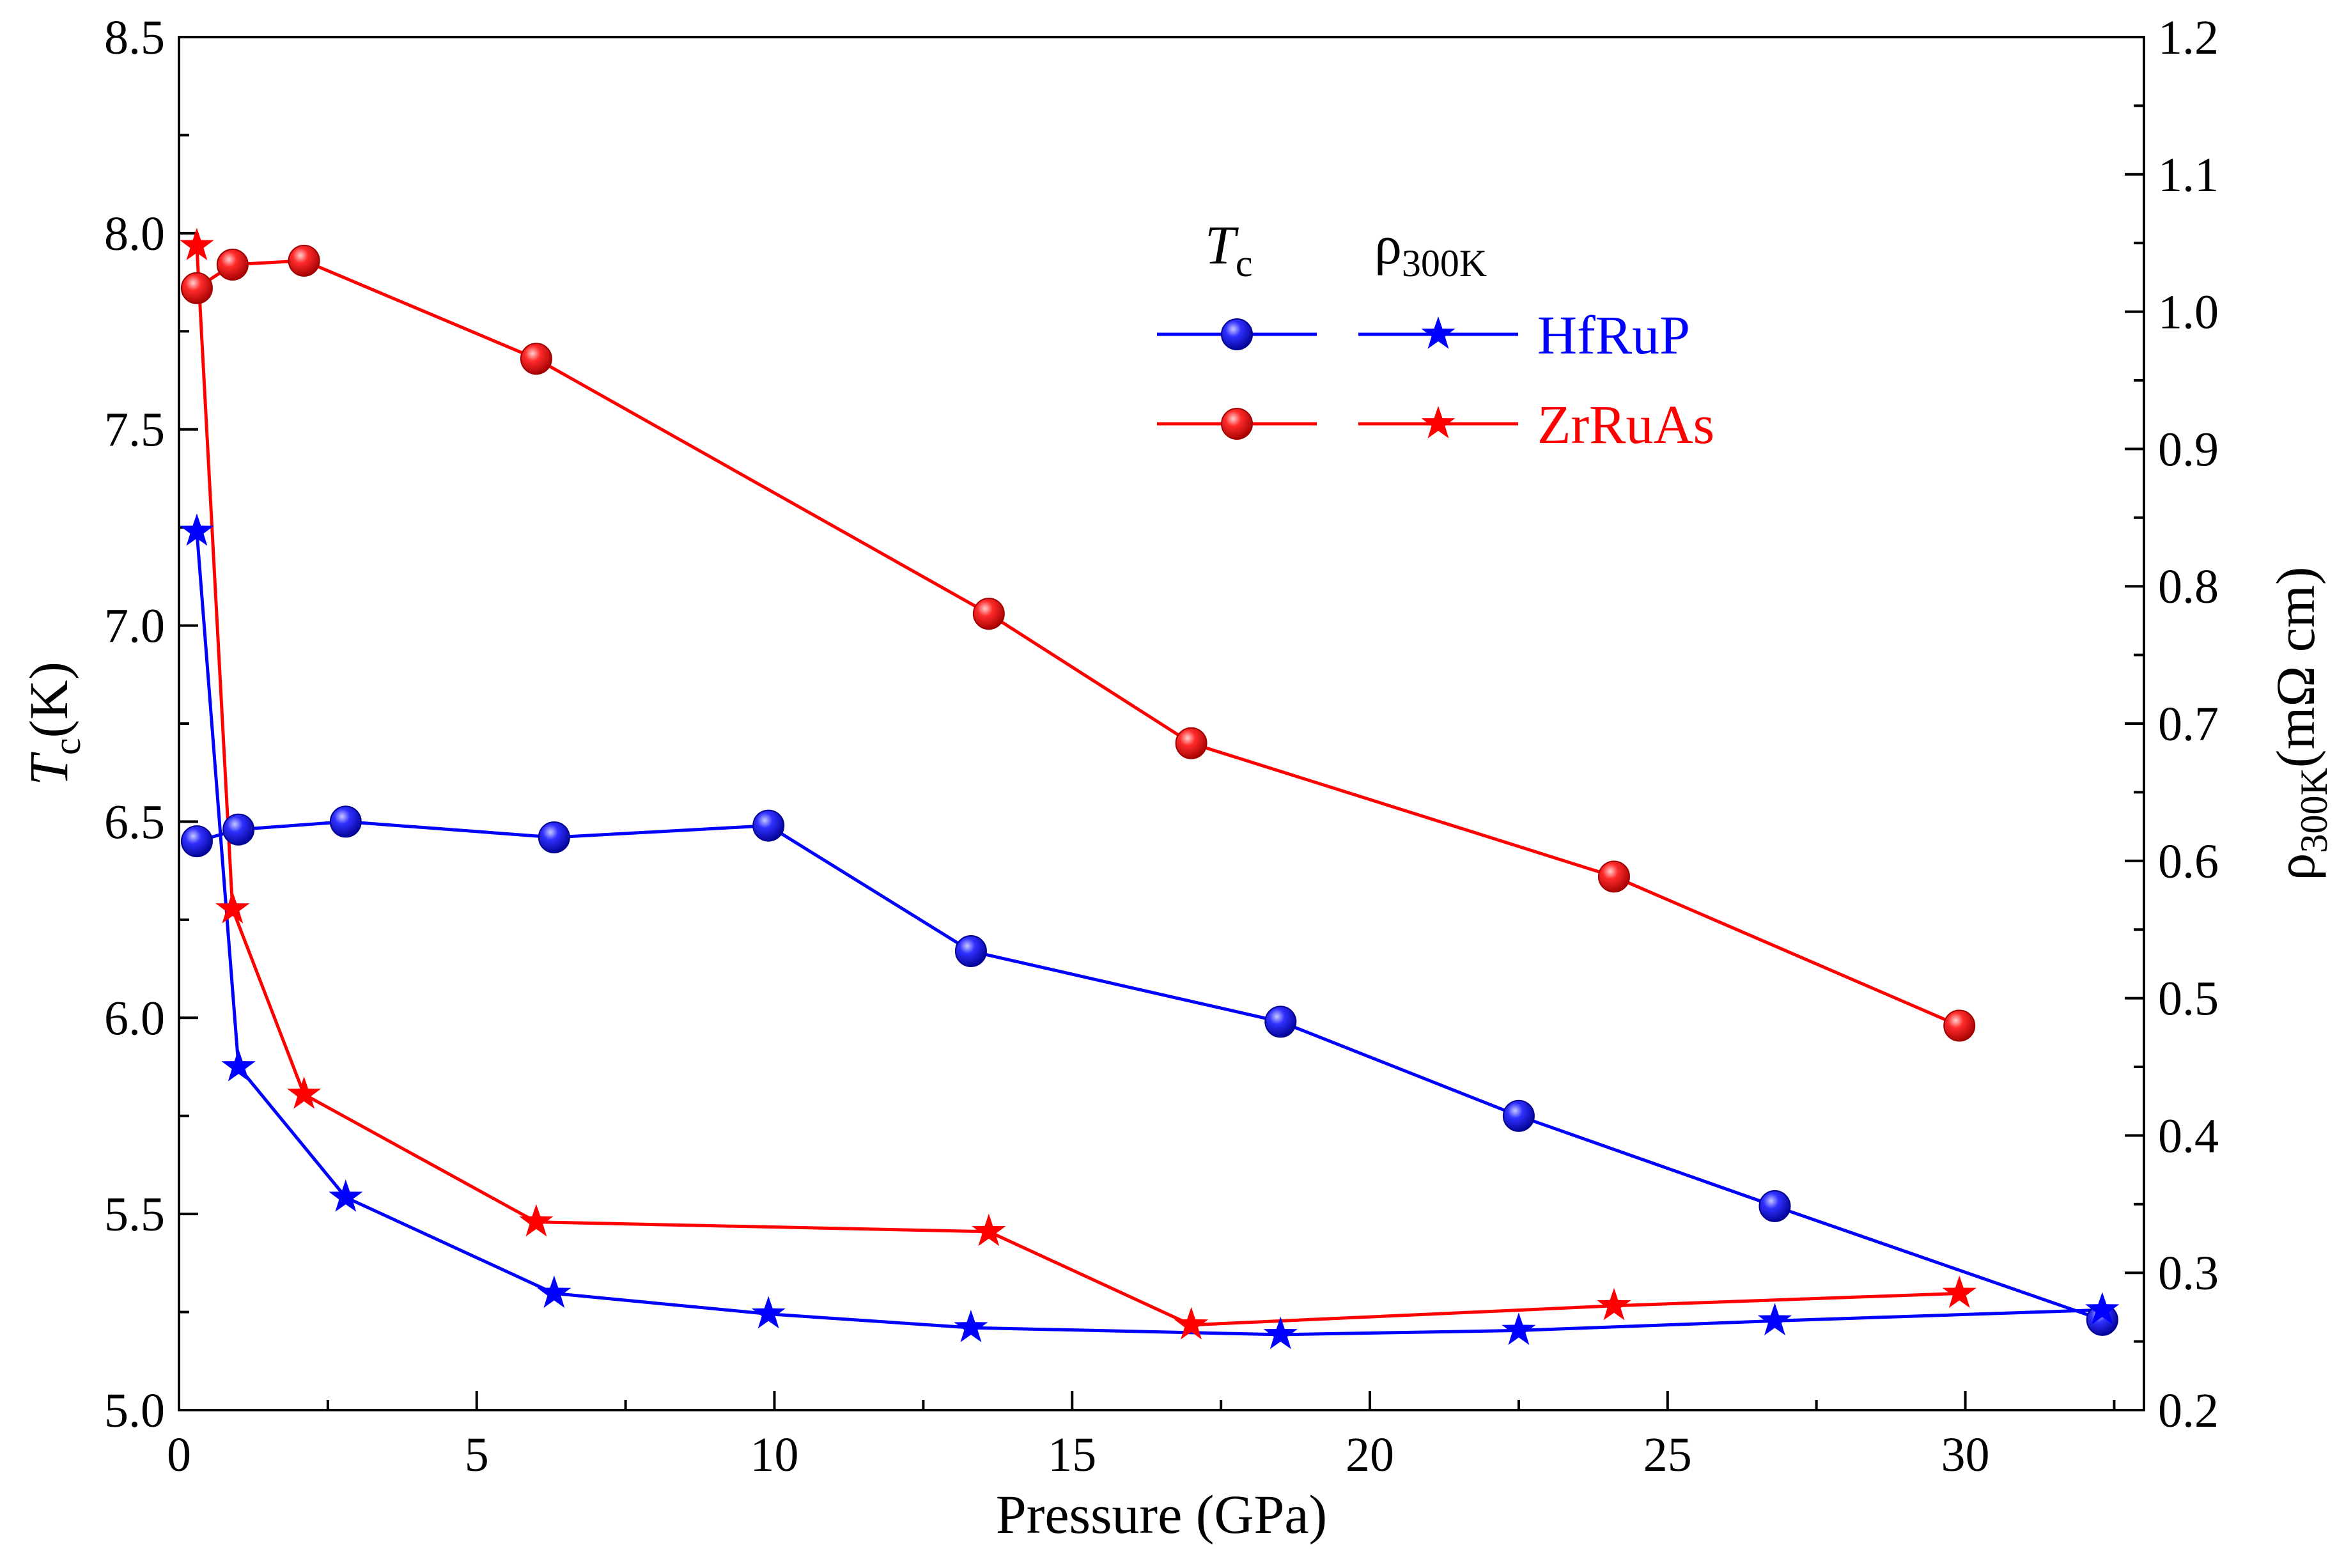  Describe the element at coordinates (1613, 335) in the screenshot. I see `legend-hfrup-label: HfRuP` at that location.